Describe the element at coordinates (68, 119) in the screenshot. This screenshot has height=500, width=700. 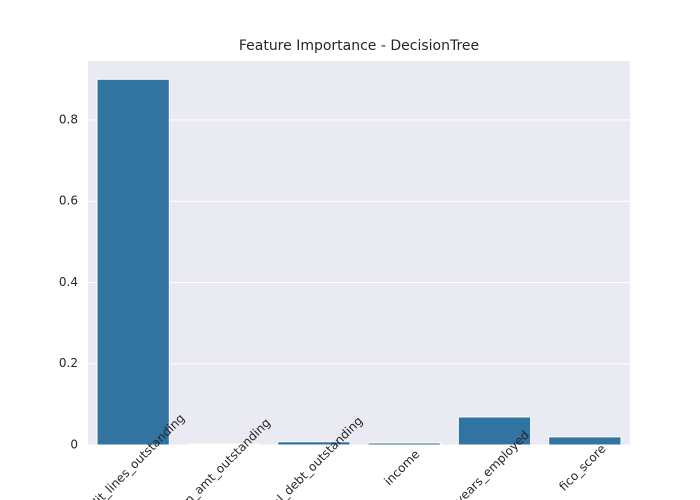
I see `y-tick-label: 0.8` at that location.